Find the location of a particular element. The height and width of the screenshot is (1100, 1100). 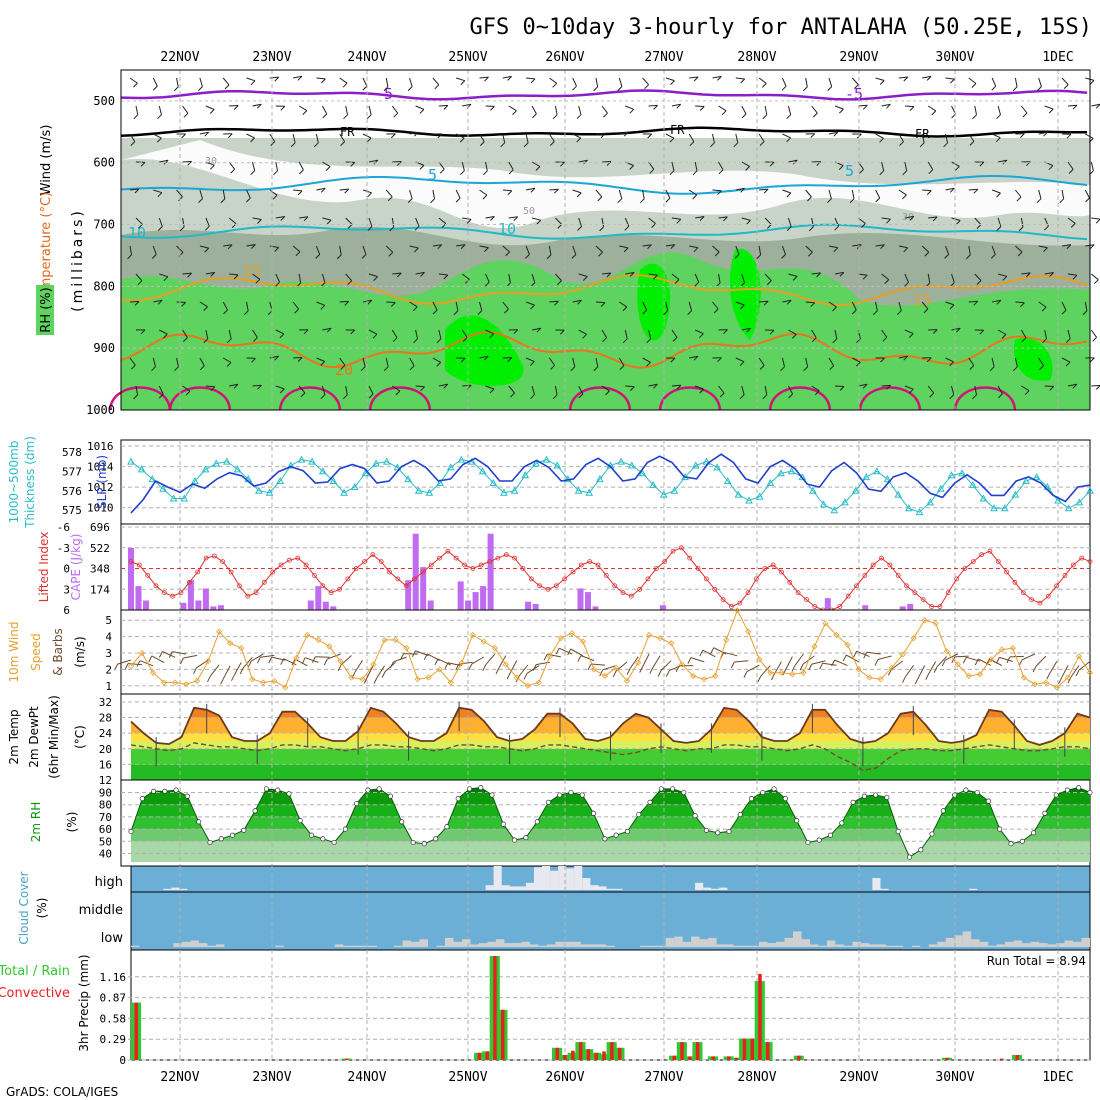

date-label-bottom: 29NOV is located at coordinates (858, 1077).